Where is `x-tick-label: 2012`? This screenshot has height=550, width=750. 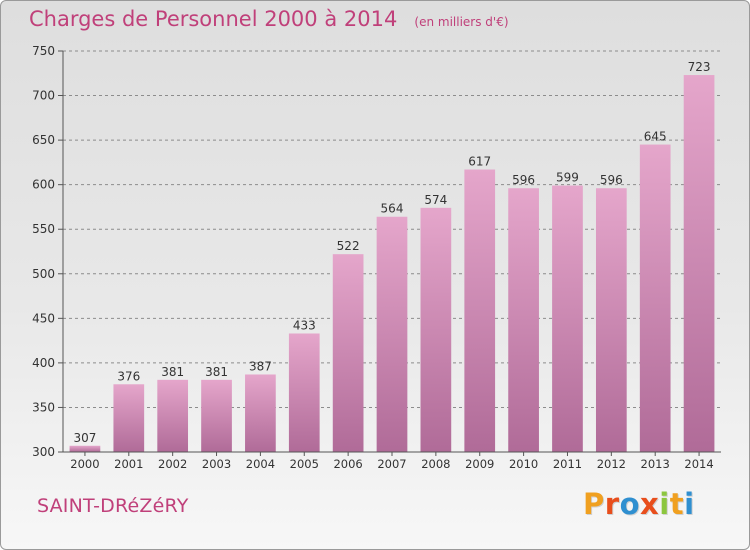
x-tick-label: 2012 is located at coordinates (611, 464).